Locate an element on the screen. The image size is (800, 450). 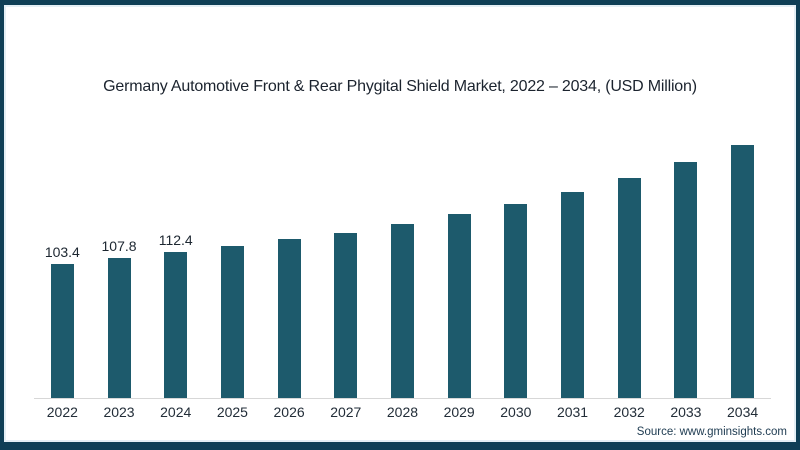
source-text: Source: www.gminsights.com is located at coordinates (711, 432).